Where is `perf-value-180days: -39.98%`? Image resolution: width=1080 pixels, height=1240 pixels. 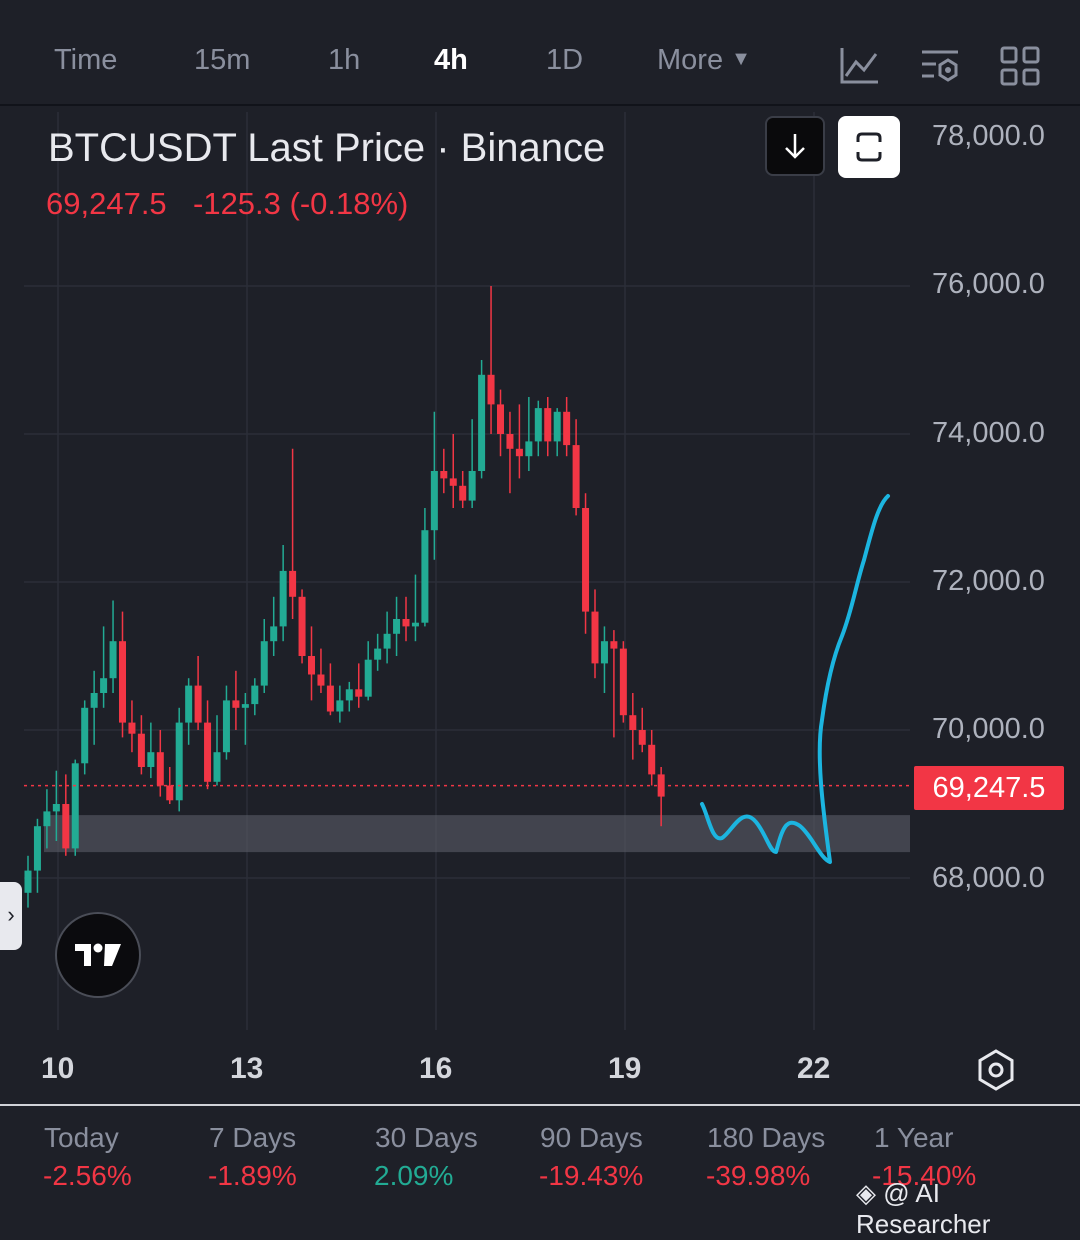
perf-value-180days: -39.98% is located at coordinates (758, 1175).